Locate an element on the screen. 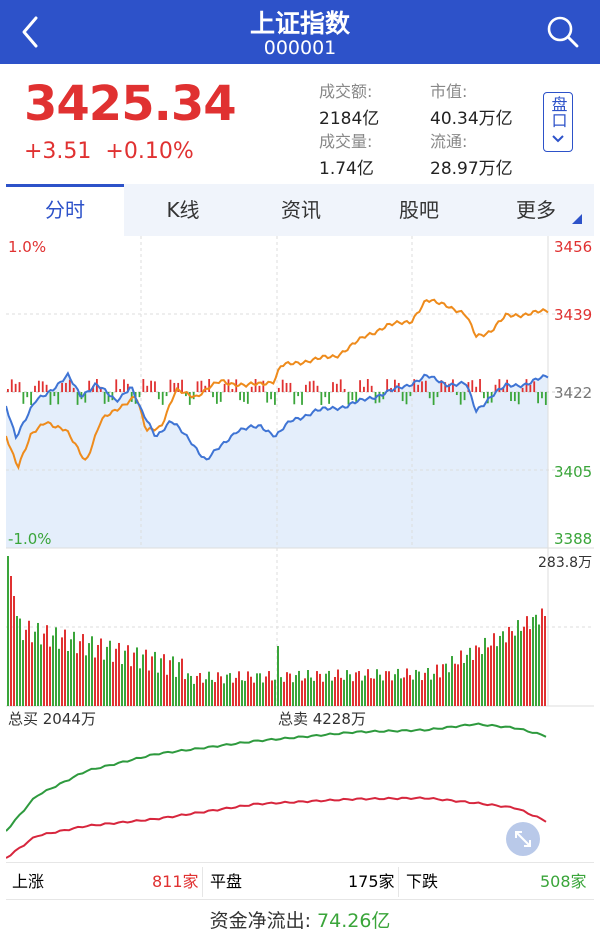  price-change: +3.51 +0.10% is located at coordinates (116, 151).